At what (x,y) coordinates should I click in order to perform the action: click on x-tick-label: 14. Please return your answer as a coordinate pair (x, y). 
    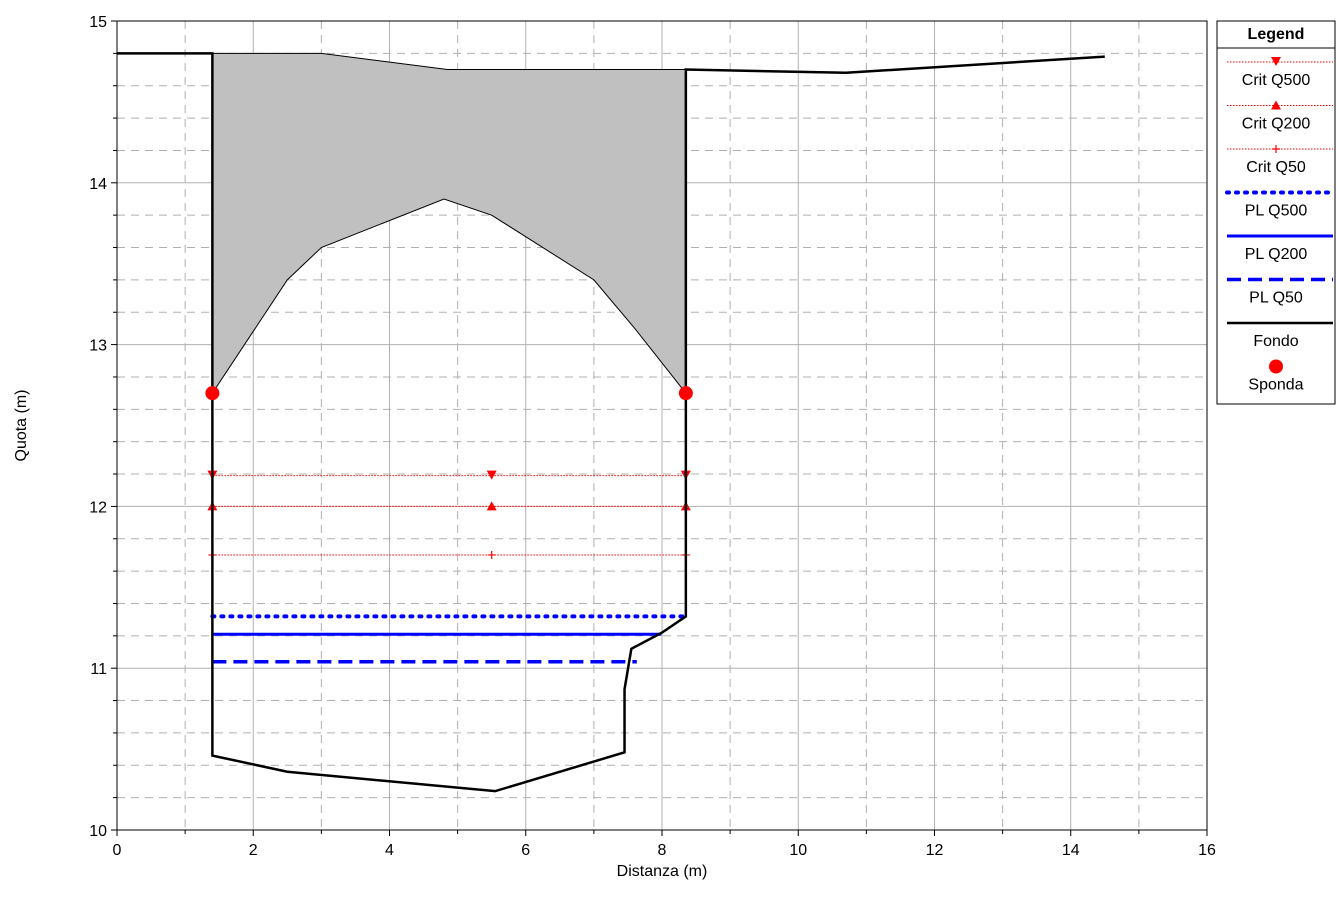
    Looking at the image, I should click on (1071, 850).